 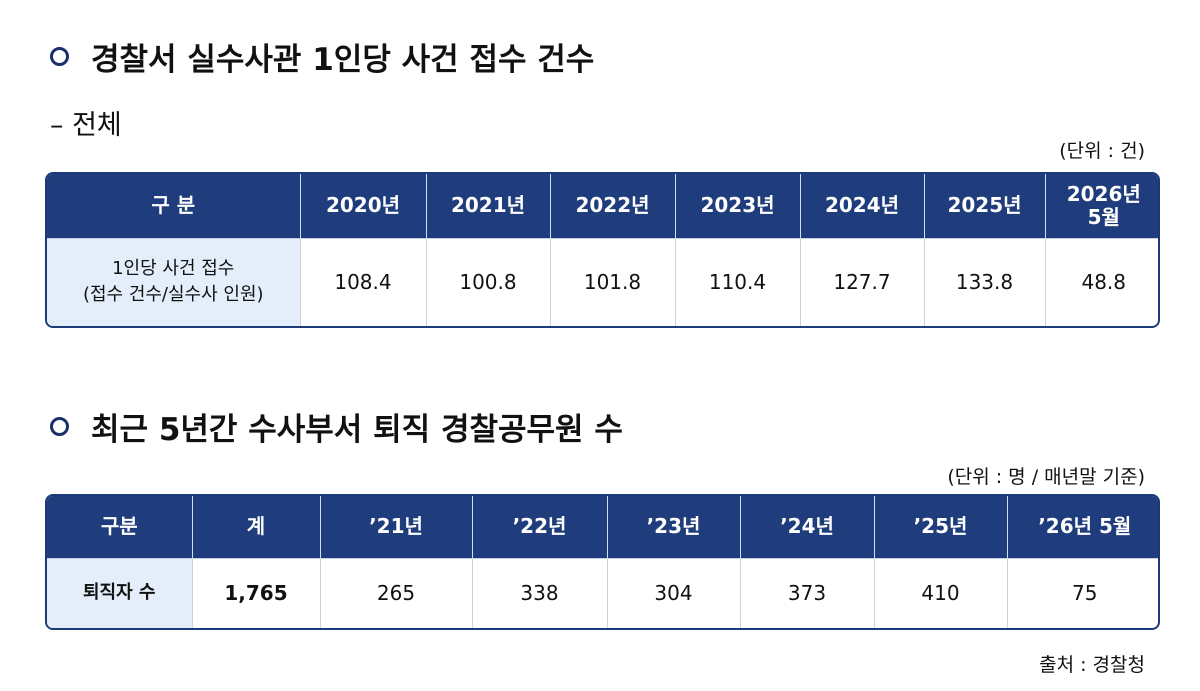 I want to click on cell: 1,765, so click(x=255, y=592).